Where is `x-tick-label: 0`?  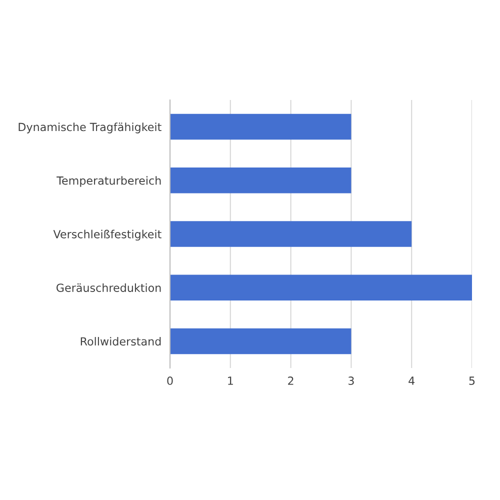 x-tick-label: 0 is located at coordinates (170, 380).